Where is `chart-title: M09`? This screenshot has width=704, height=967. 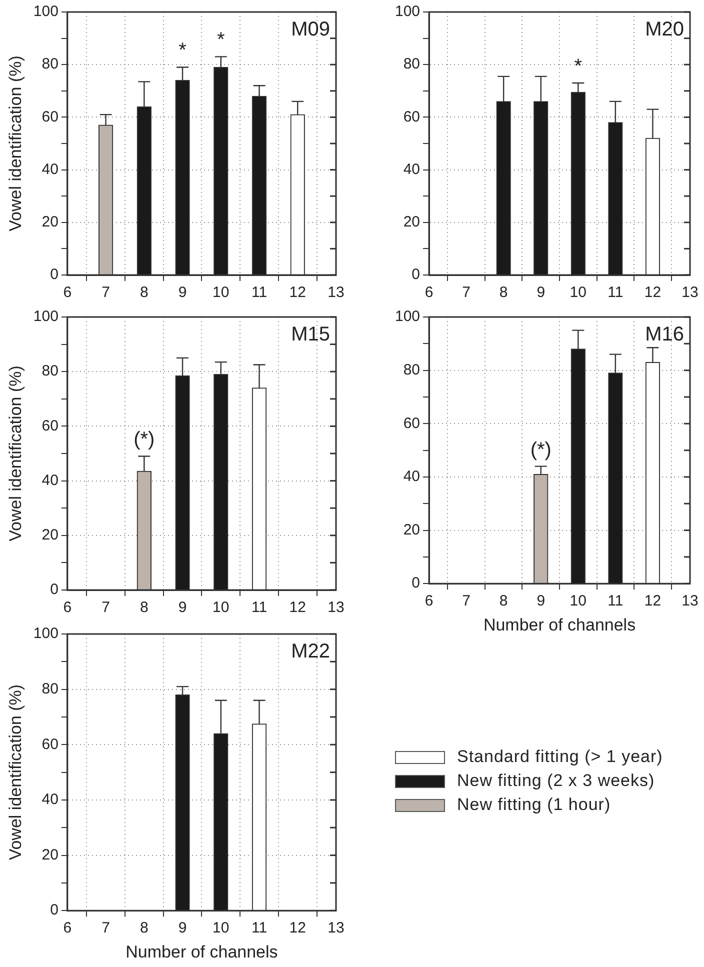 chart-title: M09 is located at coordinates (310, 29).